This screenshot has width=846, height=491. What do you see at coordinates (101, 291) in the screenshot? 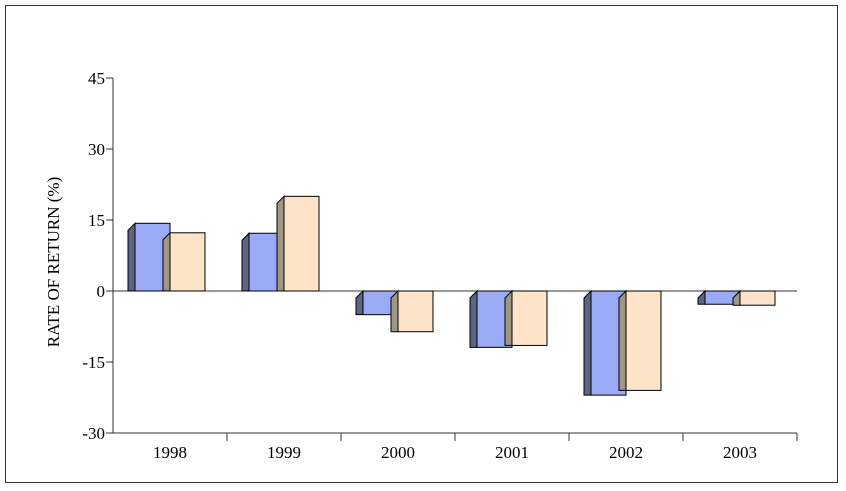
I see `y-tick-label: 0` at bounding box center [101, 291].